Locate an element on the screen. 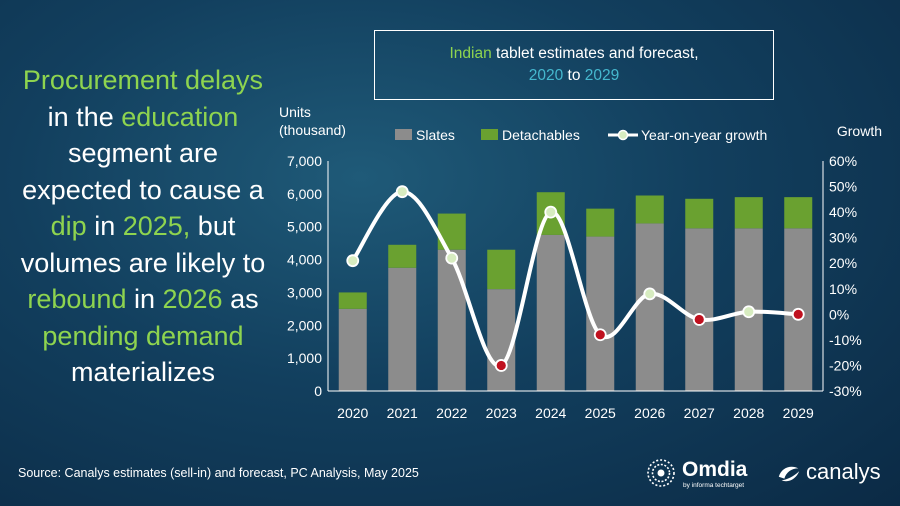  legend-swatch-detachables is located at coordinates (489, 134).